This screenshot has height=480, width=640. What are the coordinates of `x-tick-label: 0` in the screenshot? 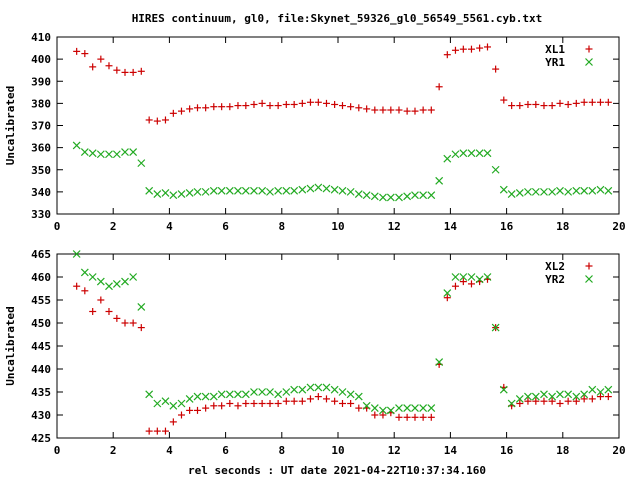 It's located at (57, 226).